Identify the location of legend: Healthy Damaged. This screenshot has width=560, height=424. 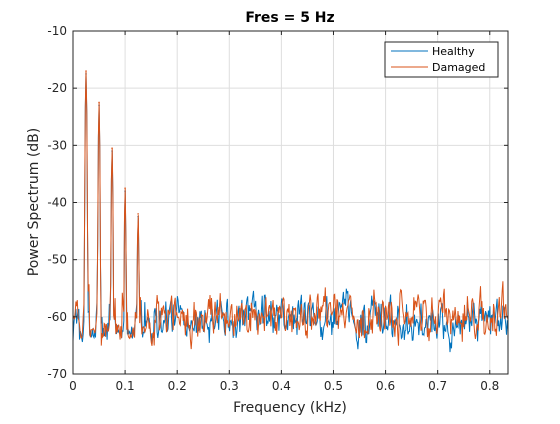
(441, 59).